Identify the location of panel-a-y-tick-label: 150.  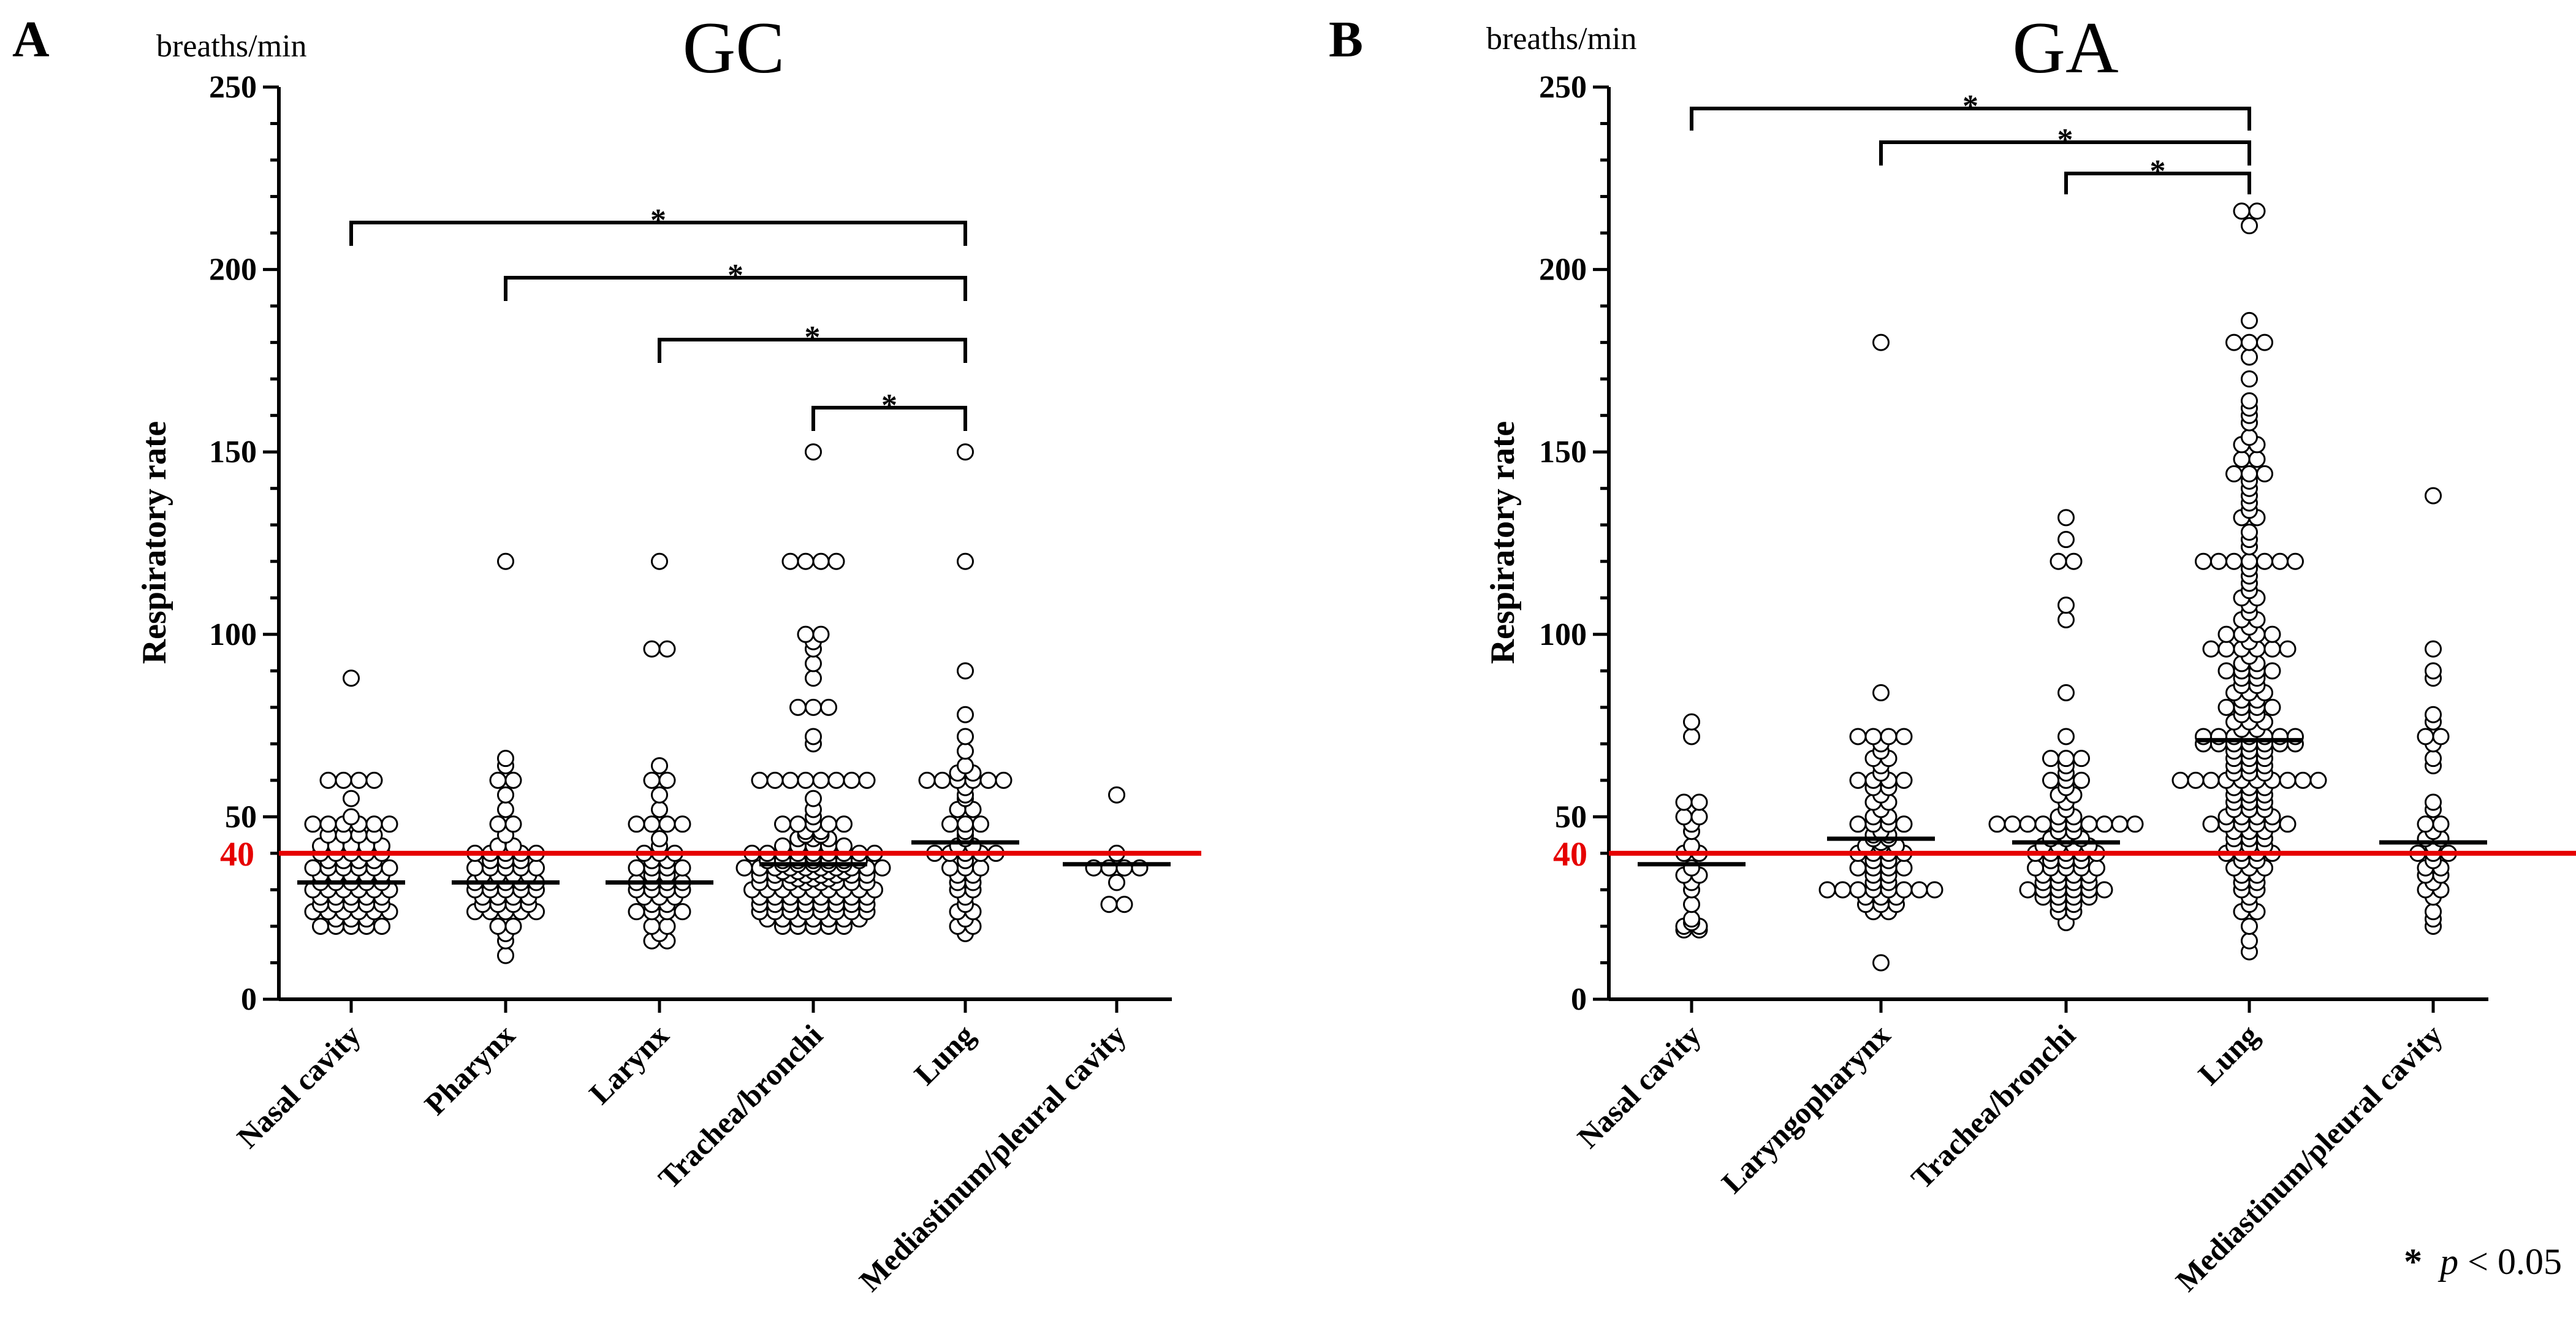
(233, 452).